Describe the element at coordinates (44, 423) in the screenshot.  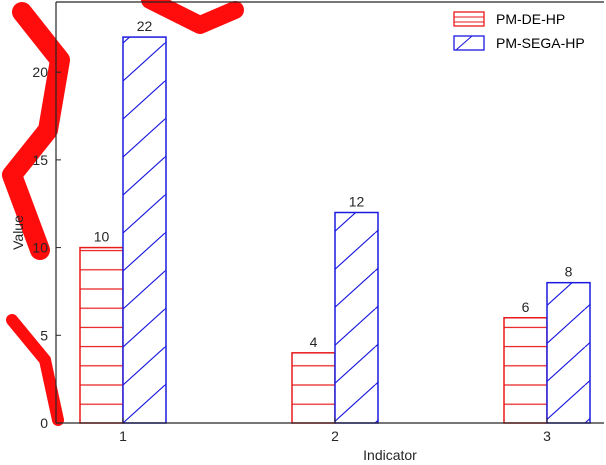
I see `y-tick-label: 0` at that location.